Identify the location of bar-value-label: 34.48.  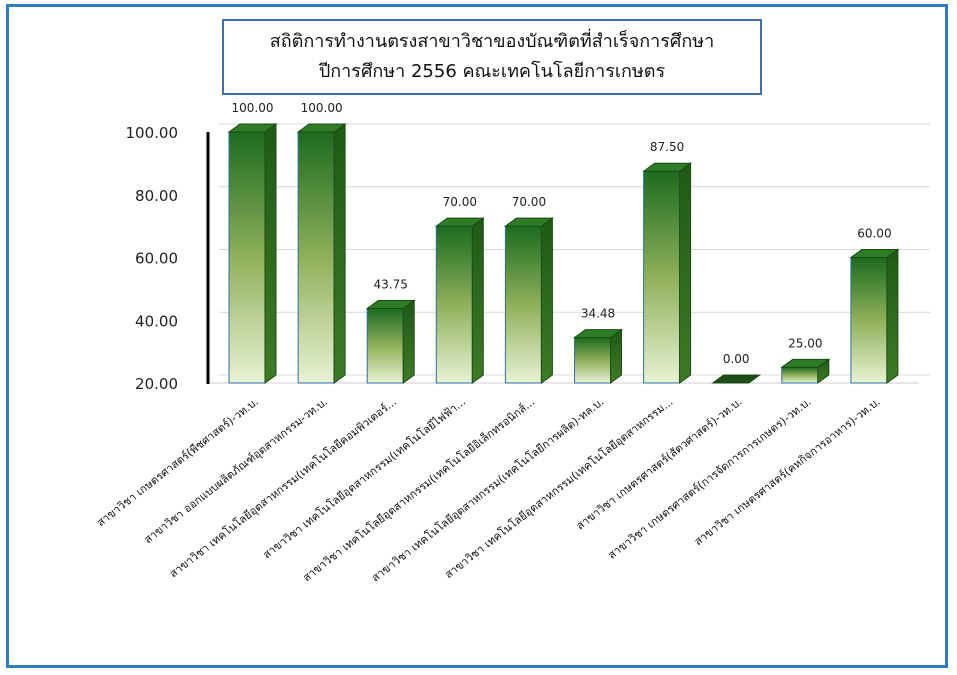
(598, 314).